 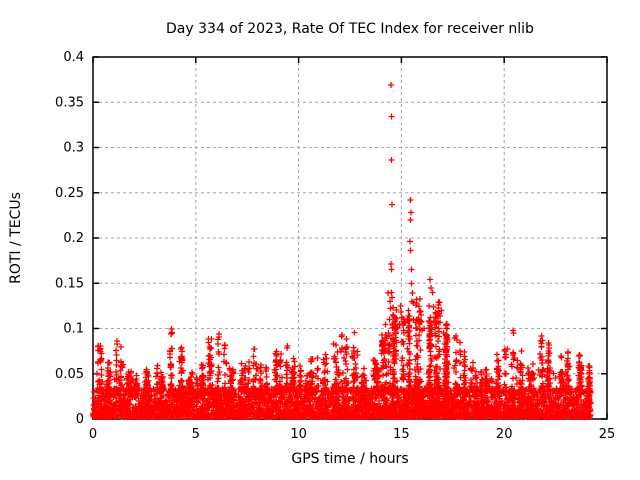 I want to click on y-tick-label: 0.05, so click(x=69, y=374).